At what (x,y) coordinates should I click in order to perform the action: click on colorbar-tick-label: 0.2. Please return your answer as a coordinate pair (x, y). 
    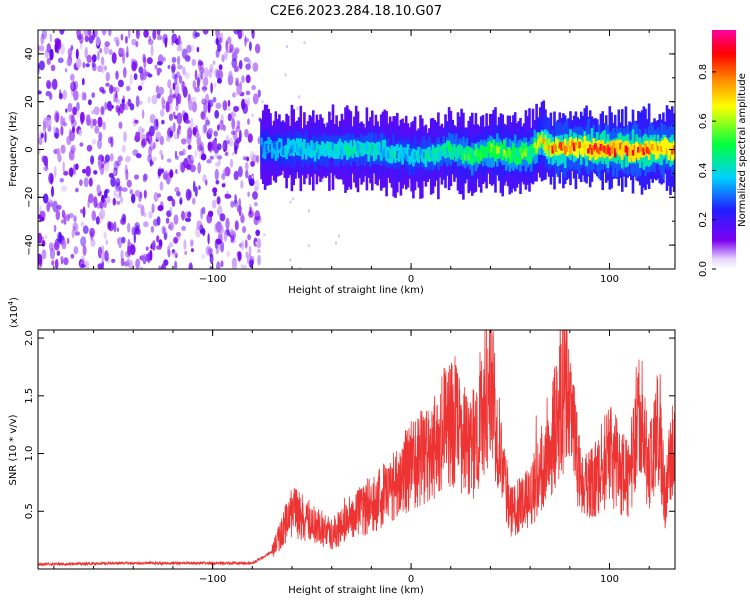
    Looking at the image, I should click on (703, 220).